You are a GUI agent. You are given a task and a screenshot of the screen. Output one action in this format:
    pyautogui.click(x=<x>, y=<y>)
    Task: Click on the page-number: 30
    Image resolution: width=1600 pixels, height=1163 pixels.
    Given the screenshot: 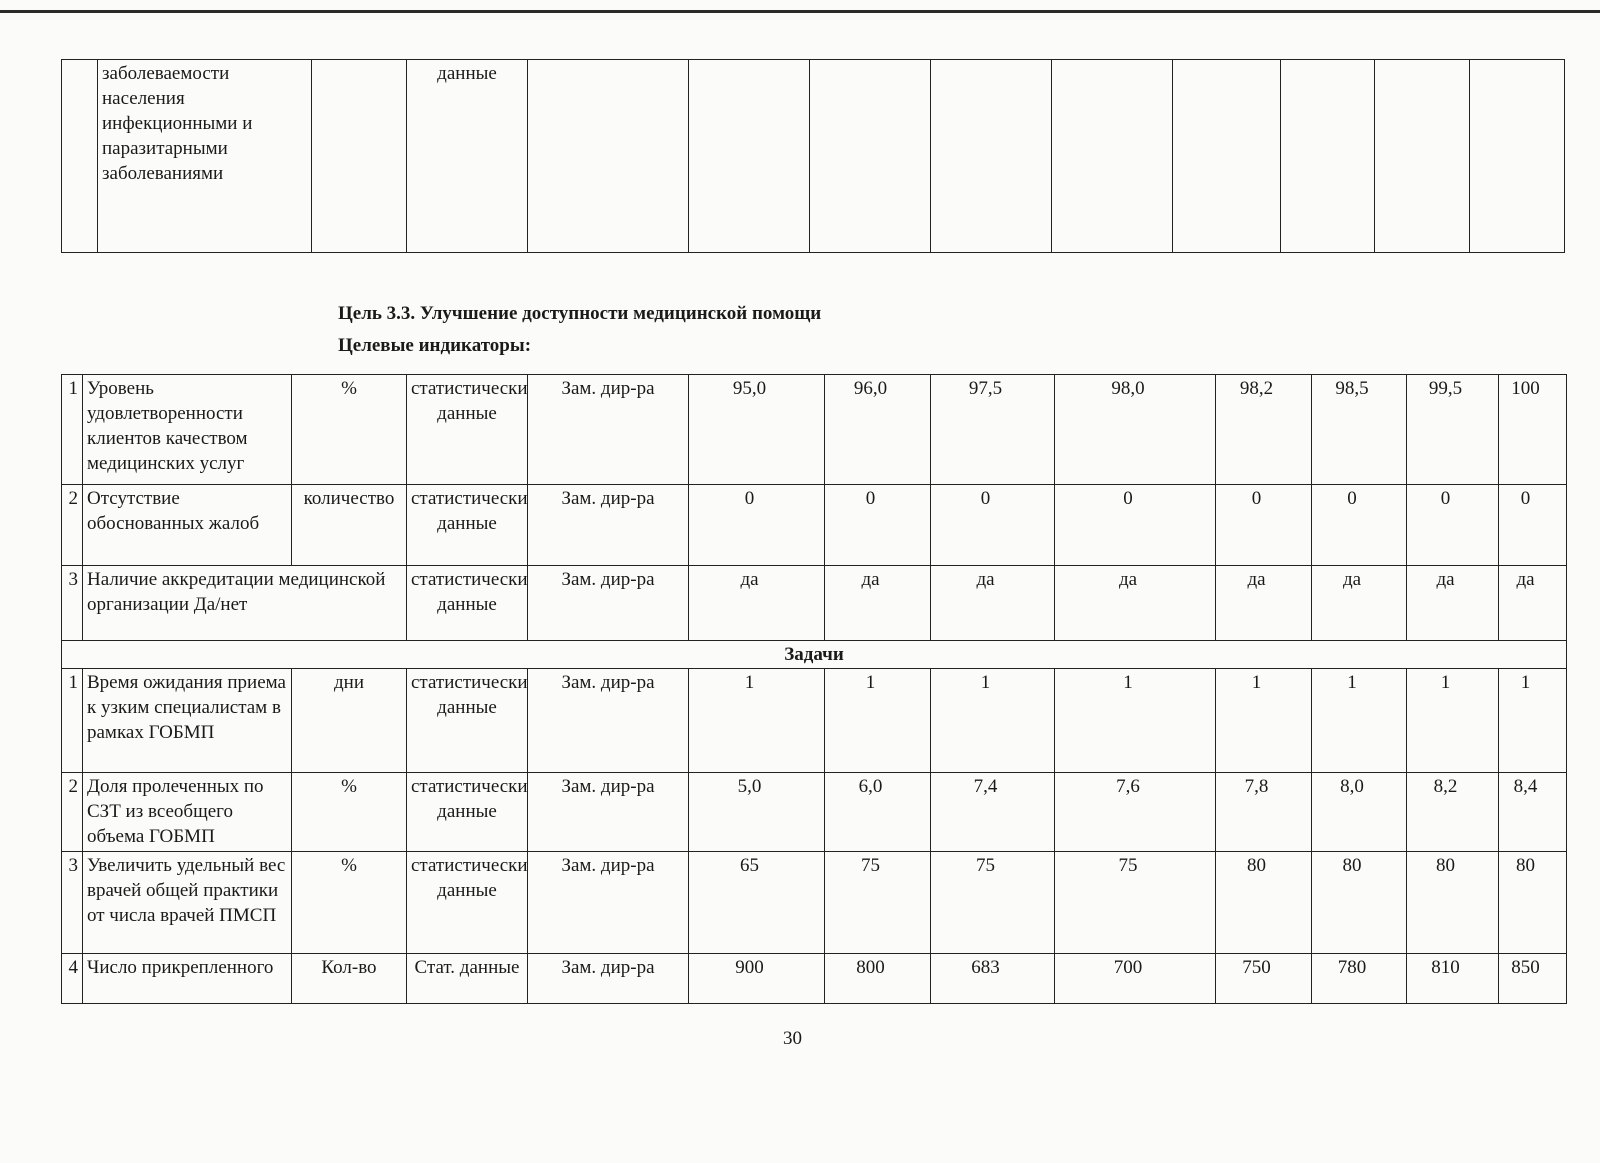 What is the action you would take?
    pyautogui.click(x=792, y=1038)
    